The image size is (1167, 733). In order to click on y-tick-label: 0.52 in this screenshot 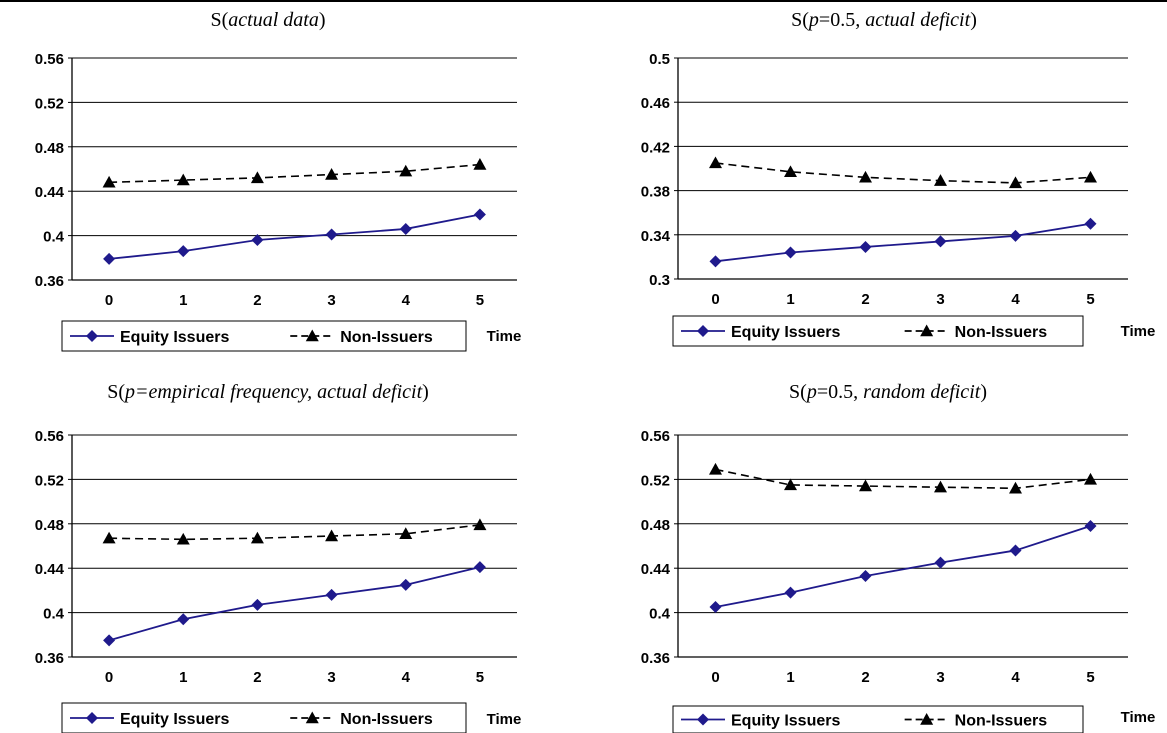, I will do `click(49, 480)`.